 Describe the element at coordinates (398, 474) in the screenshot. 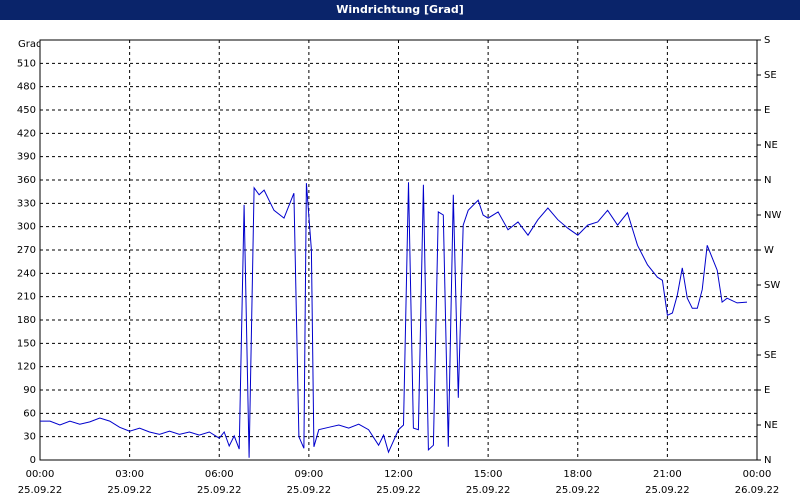

I see `x-tick-label: 12:00` at that location.